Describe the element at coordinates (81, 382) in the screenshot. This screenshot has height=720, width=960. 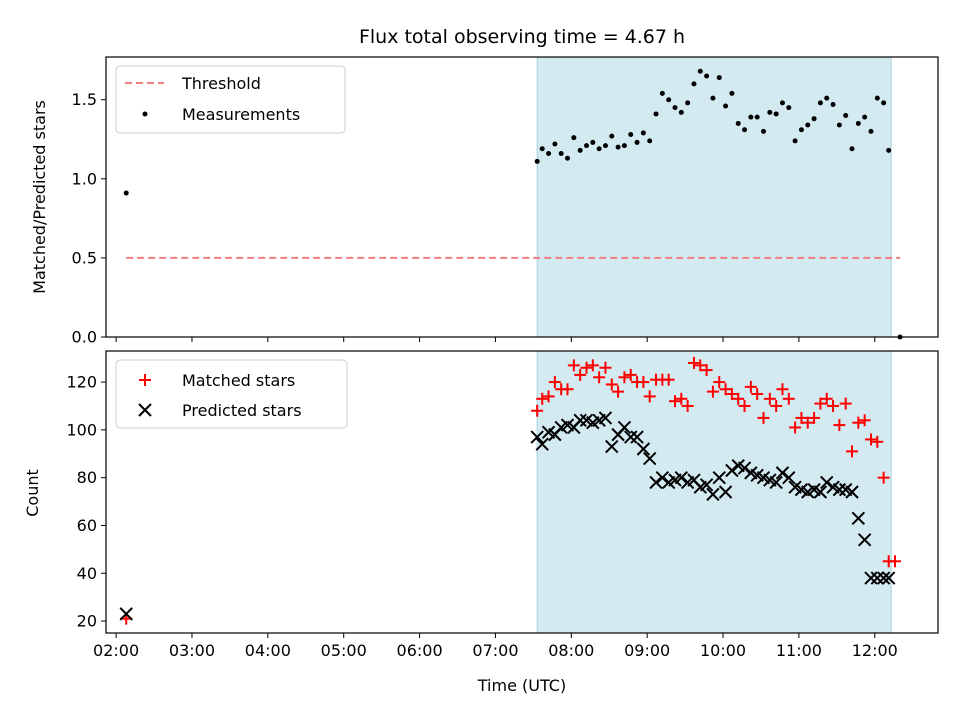
I see `bottom-ytick-label: 120` at that location.